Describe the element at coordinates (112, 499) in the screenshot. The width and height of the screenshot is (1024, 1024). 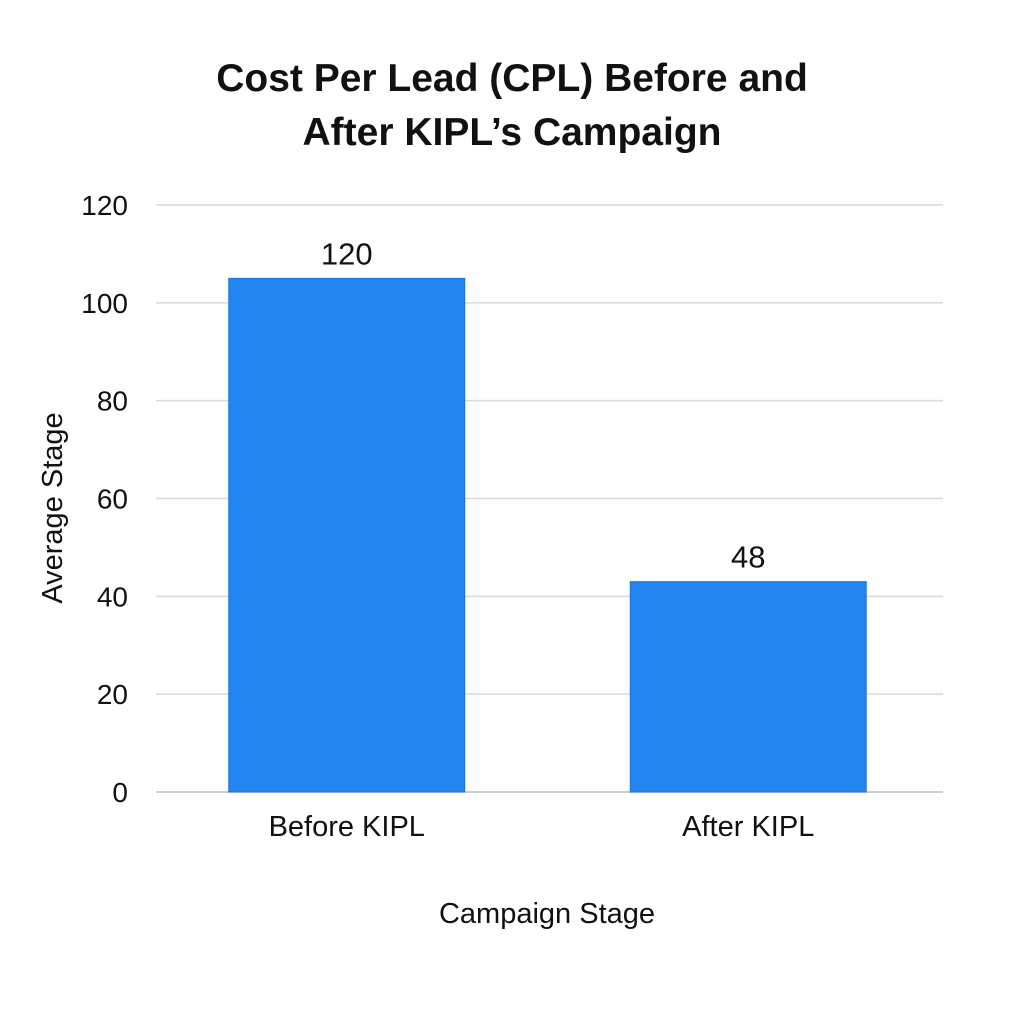
I see `y-tick-label: 60` at that location.